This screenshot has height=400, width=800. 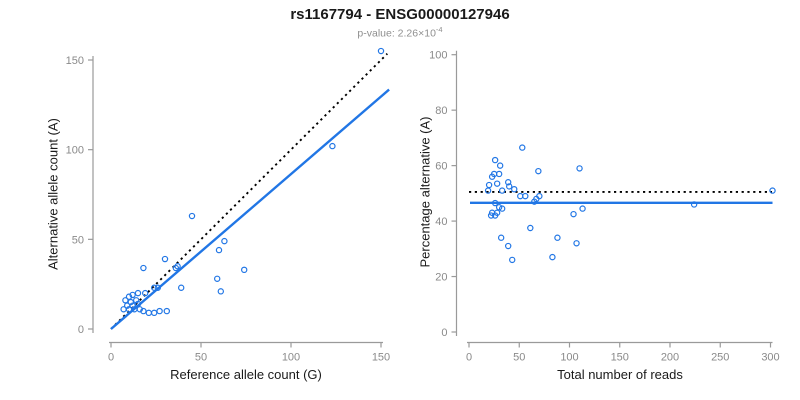 What do you see at coordinates (400, 14) in the screenshot?
I see `figure-title: rs1167794 - ENSG00000127946` at bounding box center [400, 14].